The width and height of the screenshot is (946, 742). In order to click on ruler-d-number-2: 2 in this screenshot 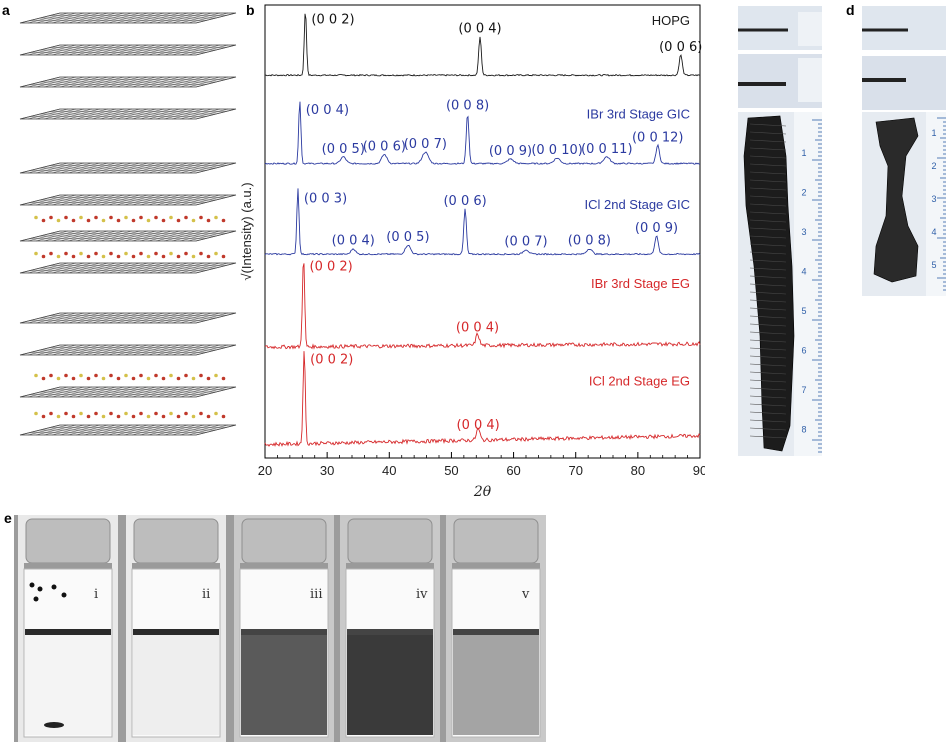, I will do `click(933, 166)`.